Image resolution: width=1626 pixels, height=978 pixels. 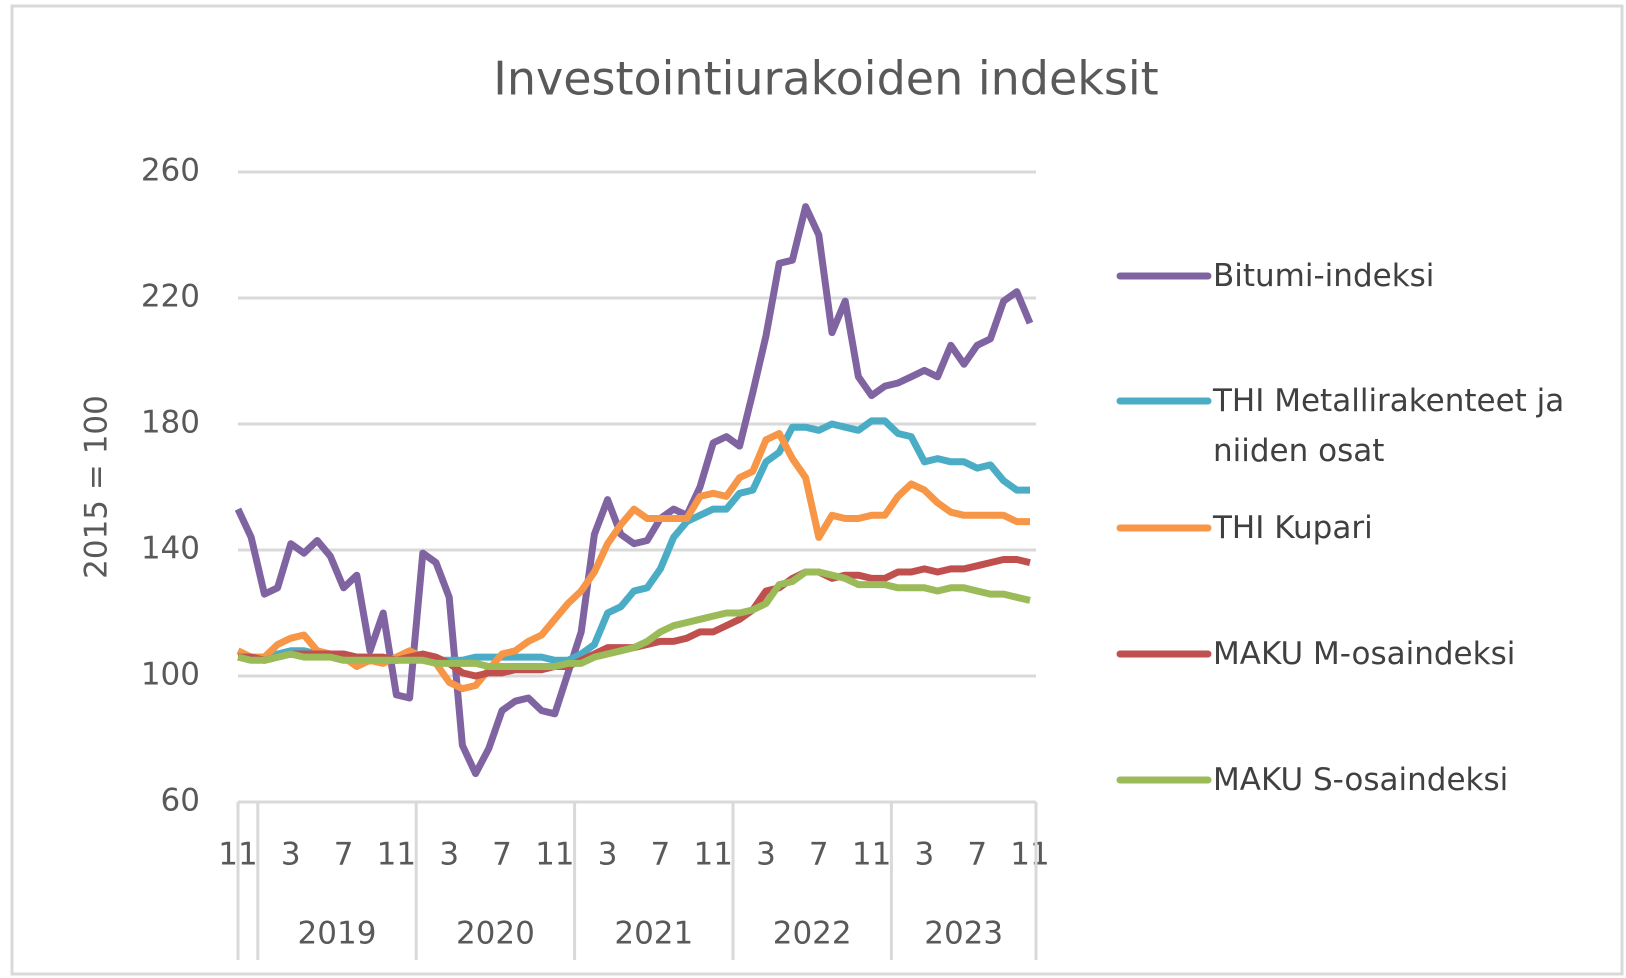 What do you see at coordinates (1324, 276) in the screenshot?
I see `legend-label: Bitumi-indeksi` at bounding box center [1324, 276].